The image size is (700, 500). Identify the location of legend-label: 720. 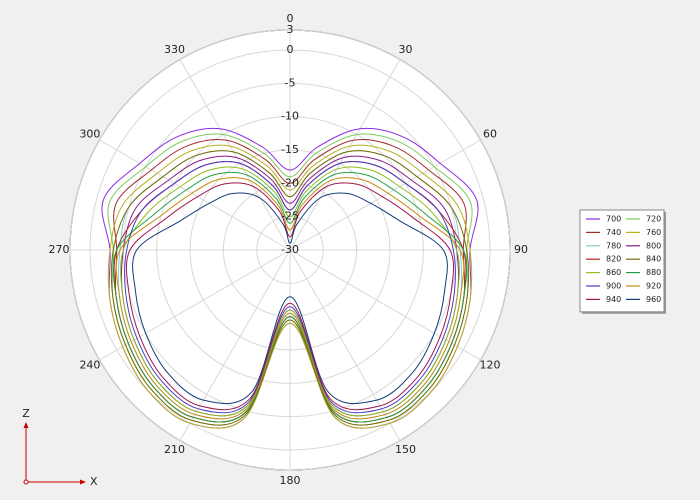
(653, 219).